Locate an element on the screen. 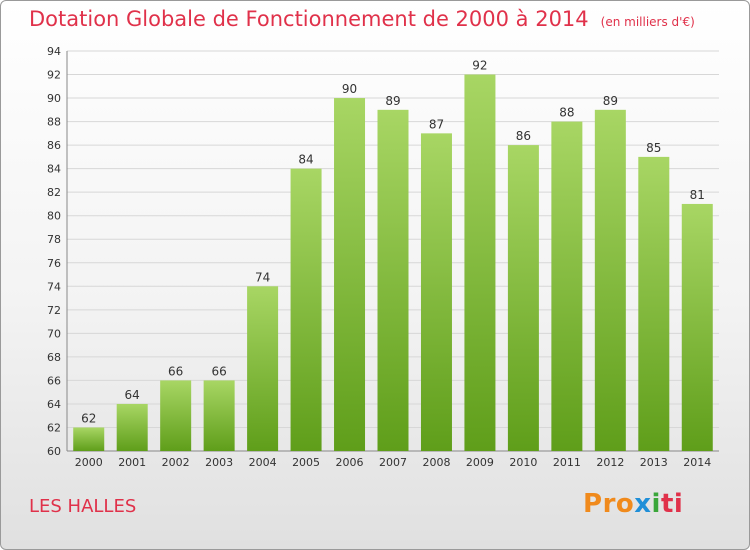  bar-2014 is located at coordinates (697, 327).